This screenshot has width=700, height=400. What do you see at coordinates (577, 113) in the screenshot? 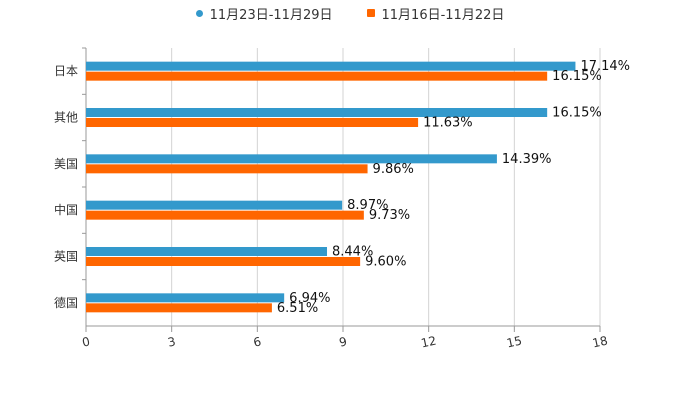
I see `data-label-series-1-1: 16.15%` at bounding box center [577, 113].